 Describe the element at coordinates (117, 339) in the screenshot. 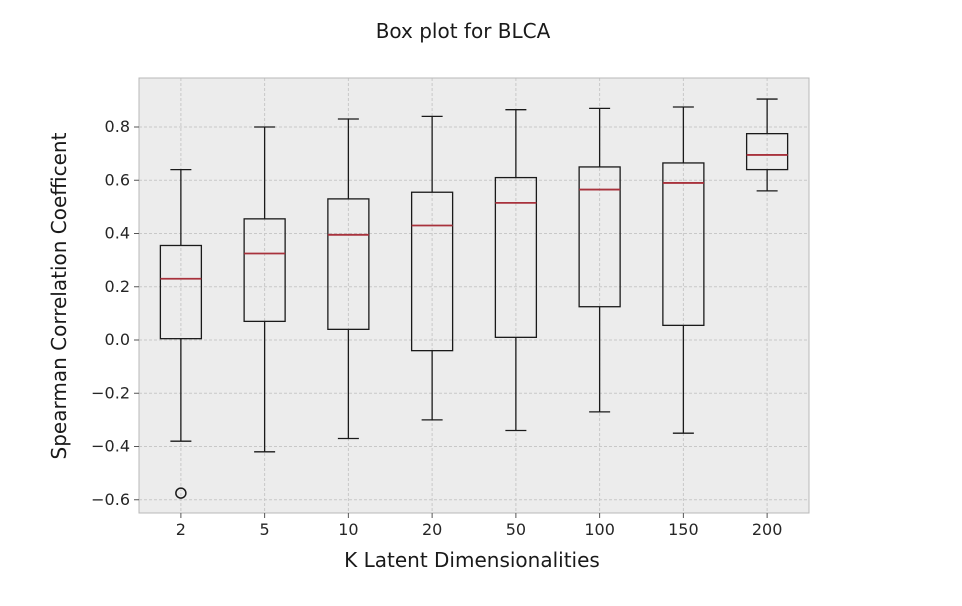

I see `y-tick-label: 0.0` at that location.